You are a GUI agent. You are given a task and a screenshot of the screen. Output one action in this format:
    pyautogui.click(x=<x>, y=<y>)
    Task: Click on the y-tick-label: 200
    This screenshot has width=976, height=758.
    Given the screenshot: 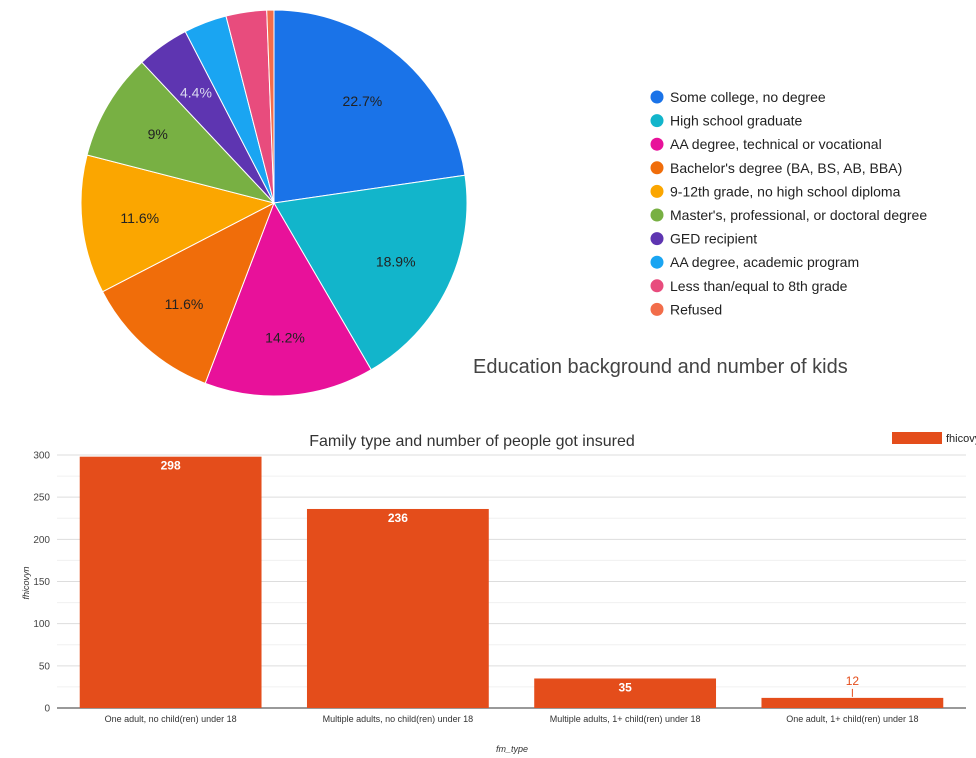 What is the action you would take?
    pyautogui.click(x=41, y=540)
    